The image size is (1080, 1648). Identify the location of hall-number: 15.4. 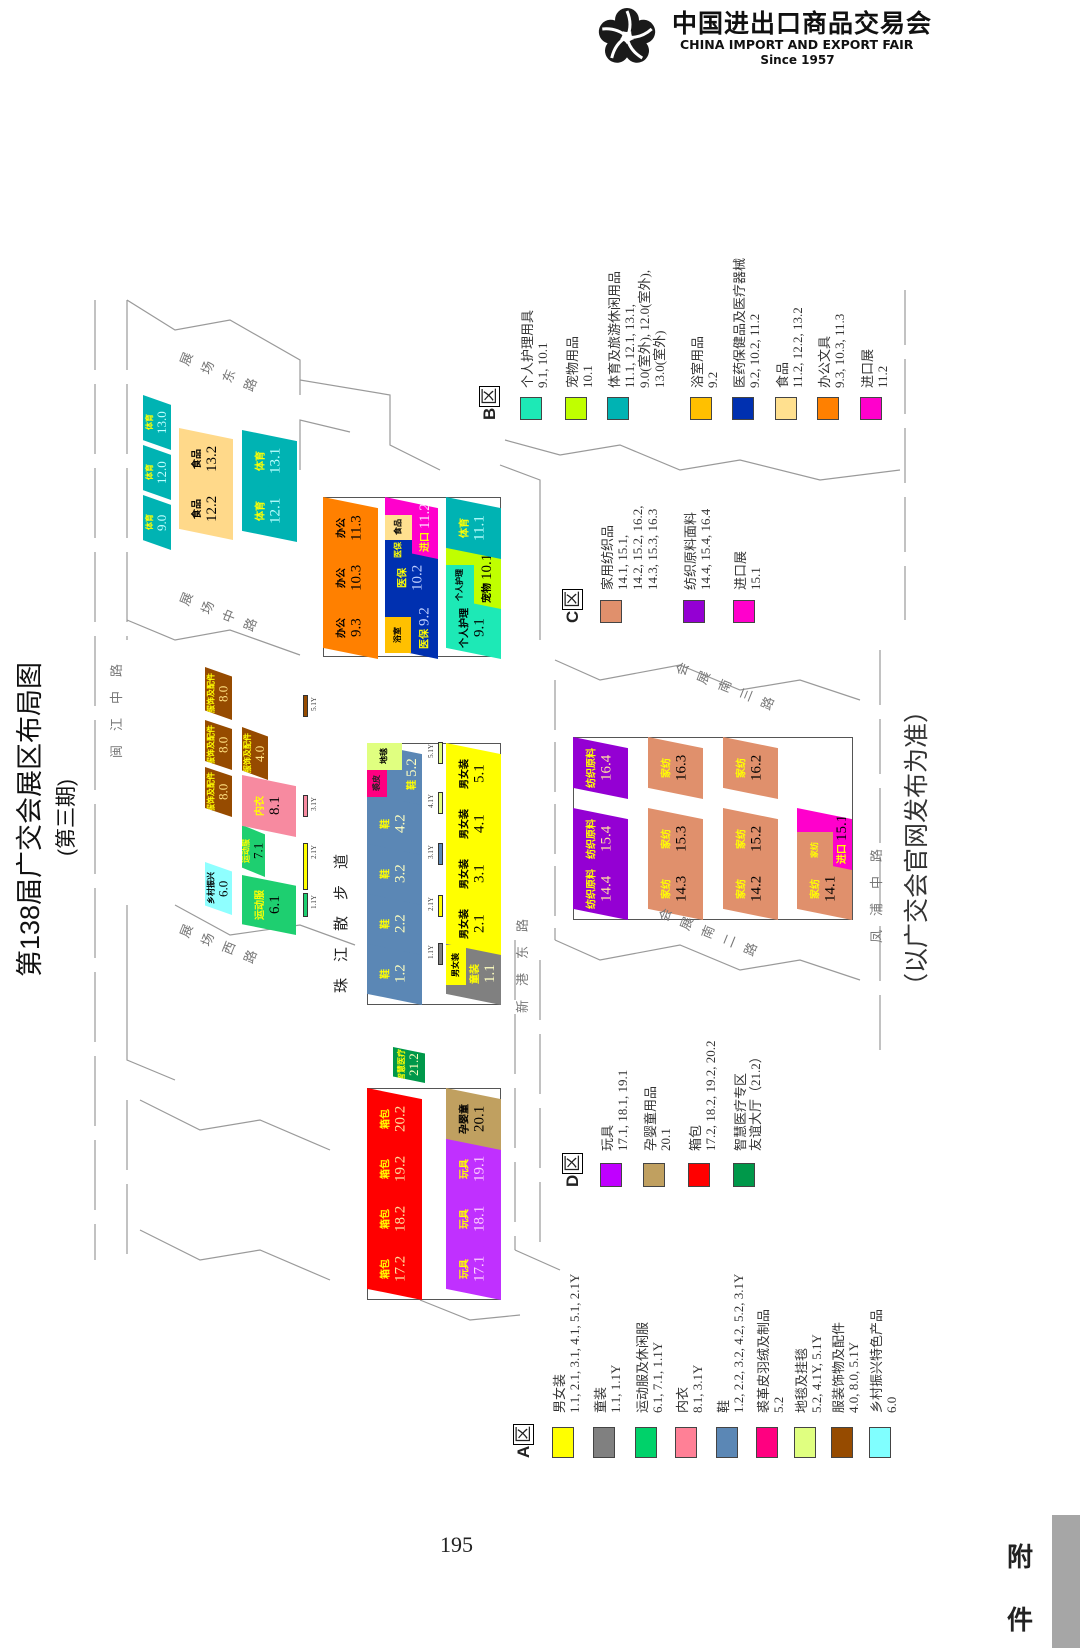
(606, 839).